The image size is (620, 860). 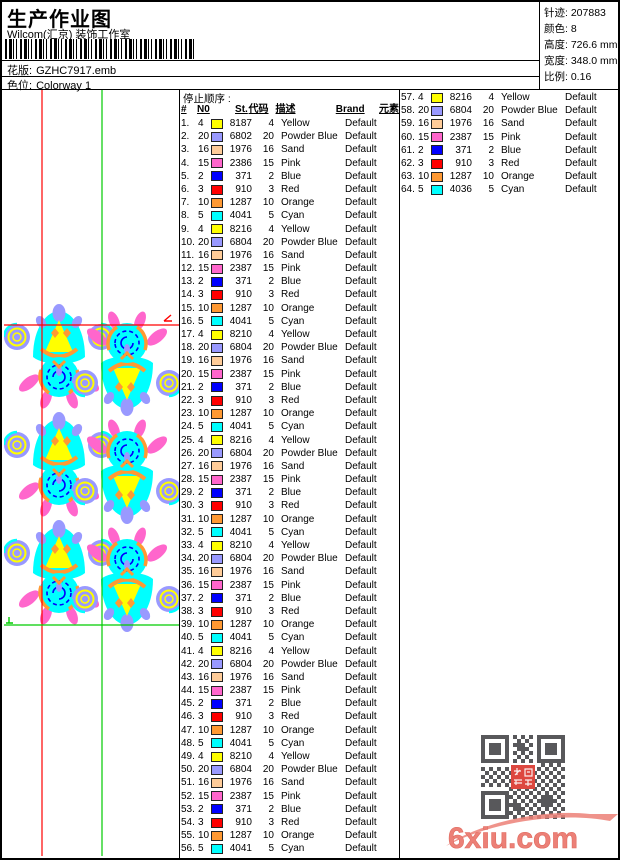 I want to click on needle-number: 10, so click(x=204, y=308).